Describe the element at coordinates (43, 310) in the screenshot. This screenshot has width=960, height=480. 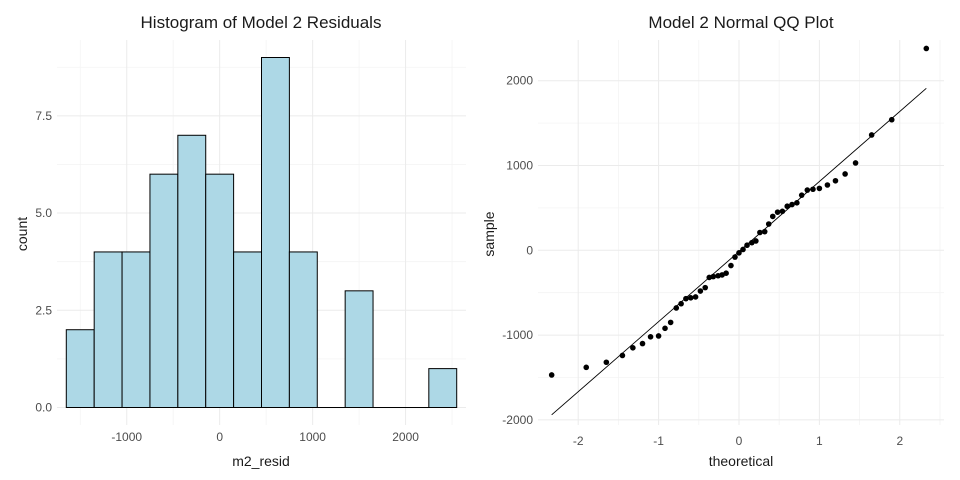
I see `y-tick-label: 2.5` at that location.